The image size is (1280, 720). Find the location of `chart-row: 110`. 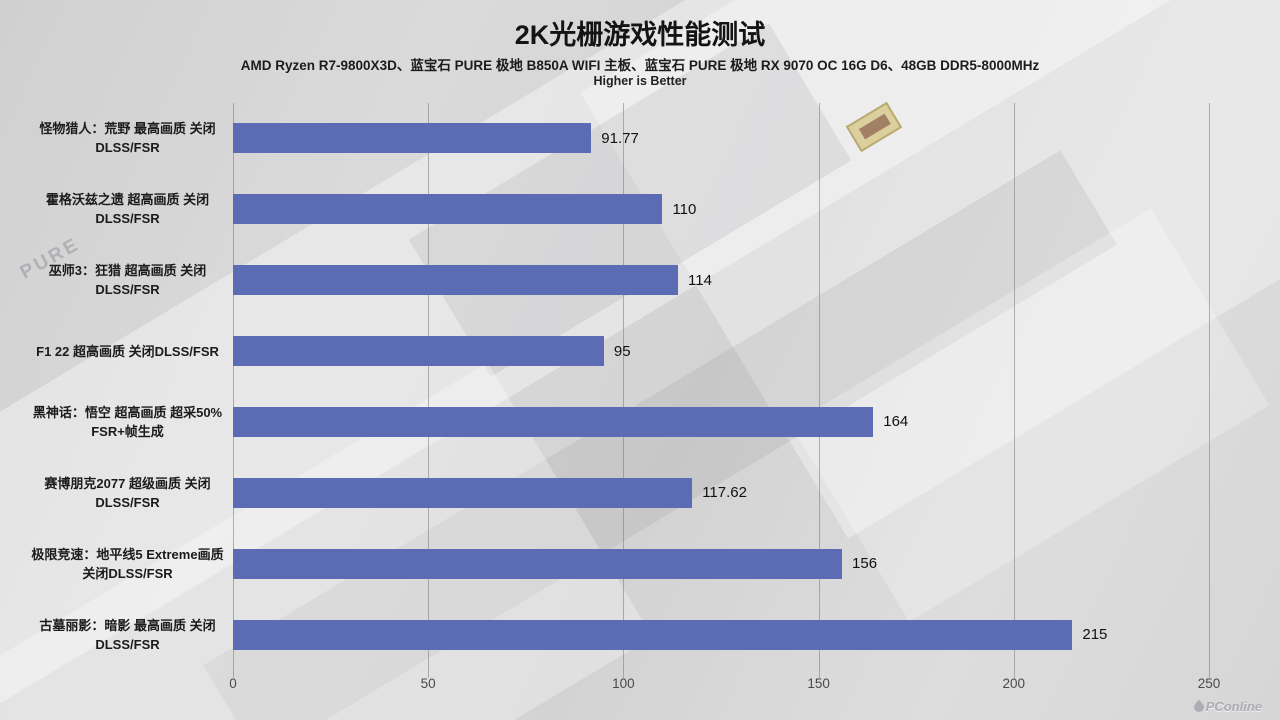

chart-row: 110 is located at coordinates (721, 209).